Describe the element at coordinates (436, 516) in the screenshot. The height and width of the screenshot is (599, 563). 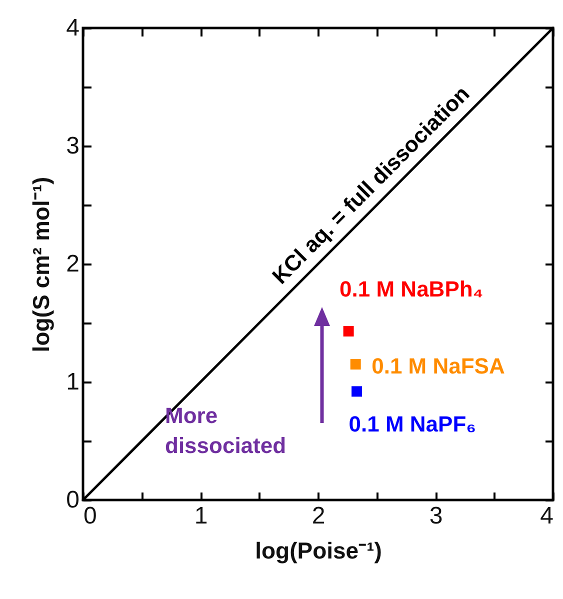
I see `x-tick-label: 3` at that location.